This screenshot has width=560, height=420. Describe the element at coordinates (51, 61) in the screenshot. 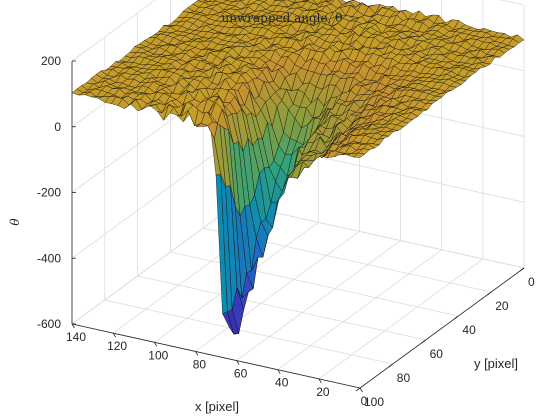

I see `z-tick-label: 200` at that location.